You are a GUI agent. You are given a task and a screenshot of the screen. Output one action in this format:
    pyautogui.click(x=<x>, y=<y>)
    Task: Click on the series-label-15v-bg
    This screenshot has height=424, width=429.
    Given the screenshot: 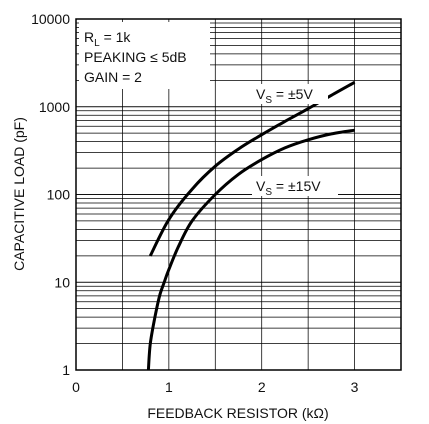 What is the action you would take?
    pyautogui.click(x=295, y=186)
    